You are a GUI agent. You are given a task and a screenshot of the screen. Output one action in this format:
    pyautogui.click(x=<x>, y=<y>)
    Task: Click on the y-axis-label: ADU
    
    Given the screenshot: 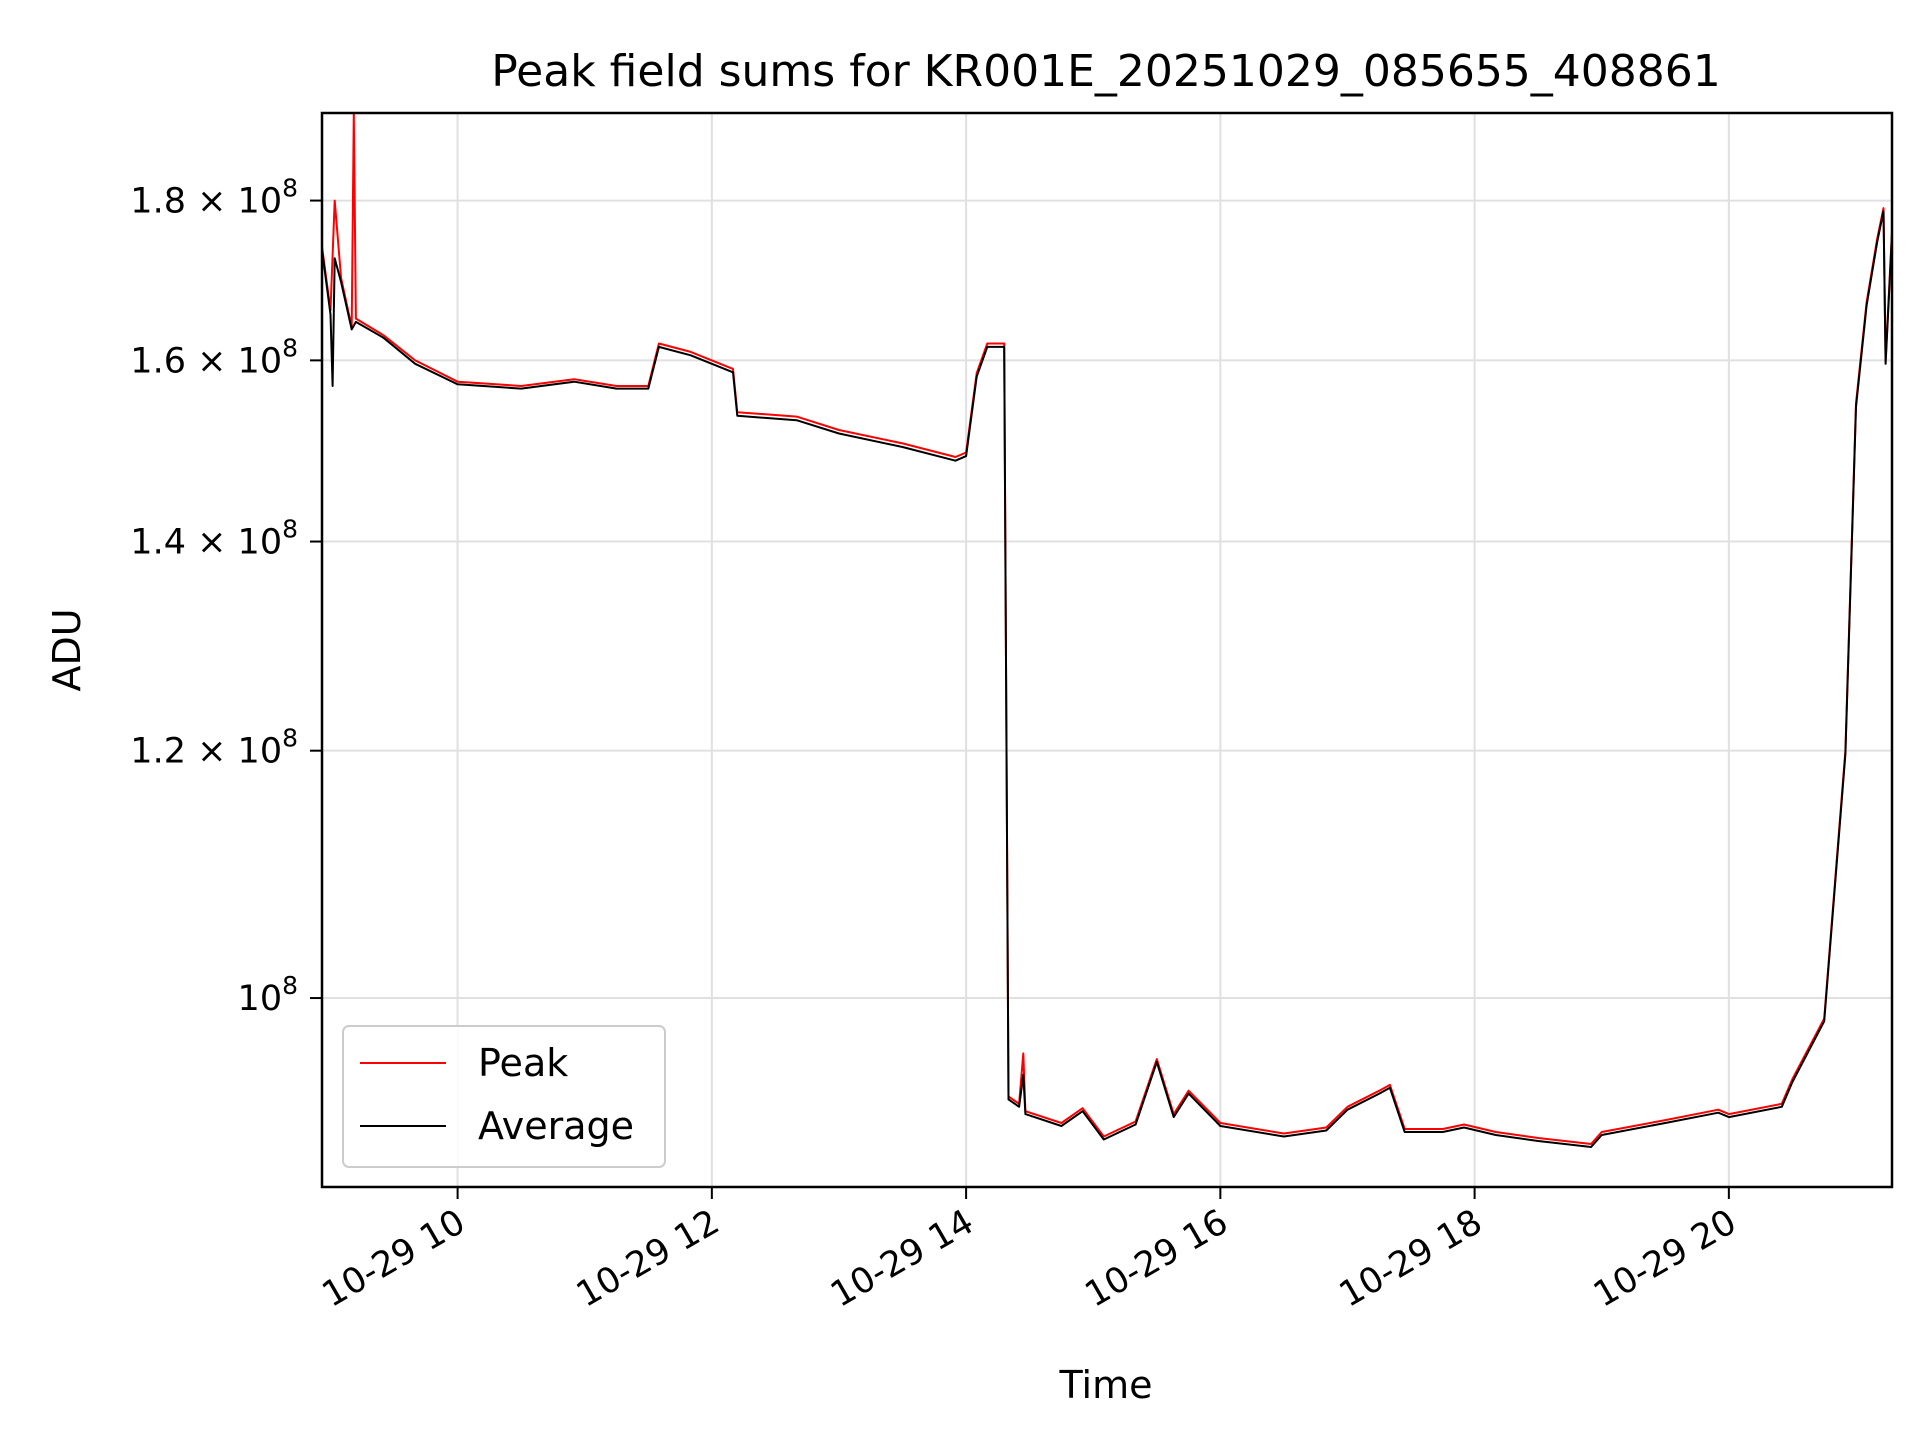 What is the action you would take?
    pyautogui.click(x=67, y=649)
    